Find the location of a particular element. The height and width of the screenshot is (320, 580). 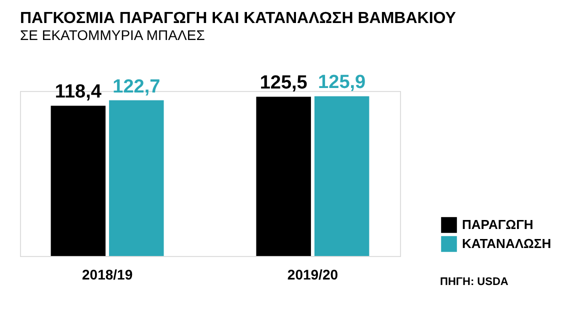

legend-label: ΠΑΡΑΓΩΓΗ is located at coordinates (498, 224).